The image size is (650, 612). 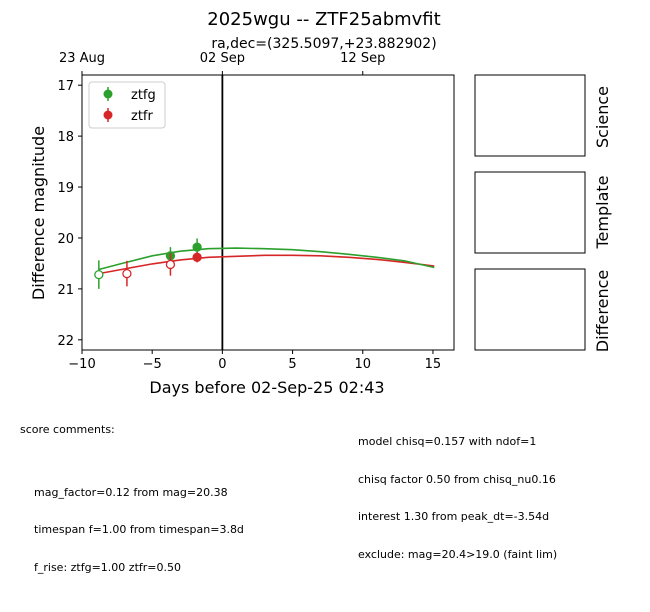 I want to click on figure-title: 2025wgu -- ZTF25abmvfit, so click(x=323, y=19).